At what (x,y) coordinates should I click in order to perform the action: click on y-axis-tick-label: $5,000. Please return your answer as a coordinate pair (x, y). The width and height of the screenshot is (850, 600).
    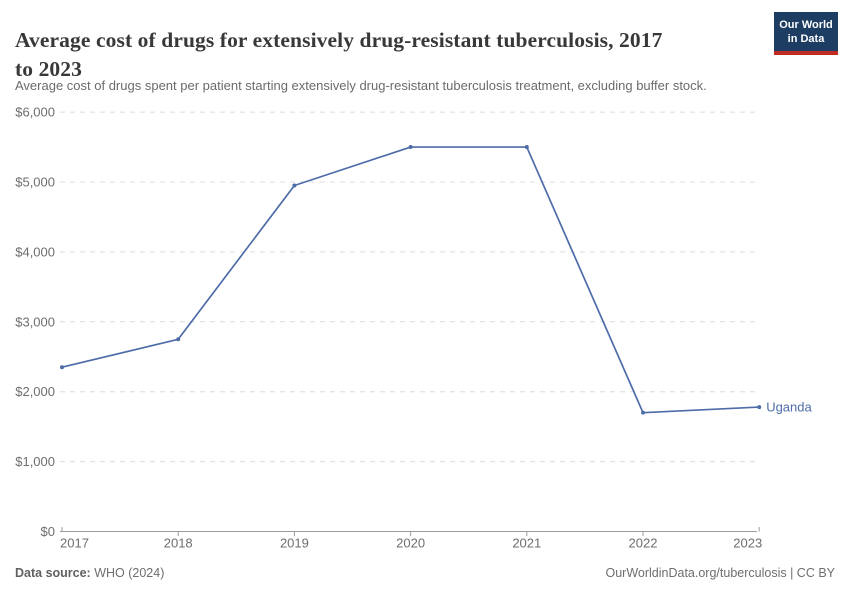
    Looking at the image, I should click on (35, 182).